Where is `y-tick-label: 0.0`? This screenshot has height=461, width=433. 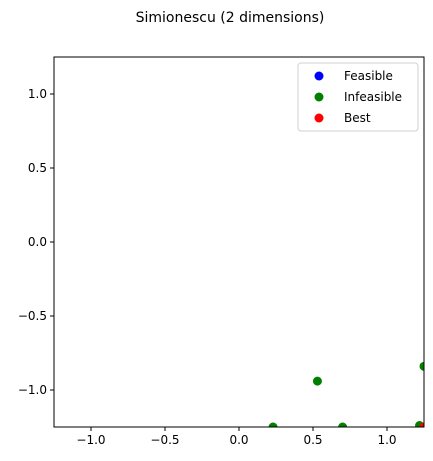
y-tick-label: 0.0 is located at coordinates (37, 242).